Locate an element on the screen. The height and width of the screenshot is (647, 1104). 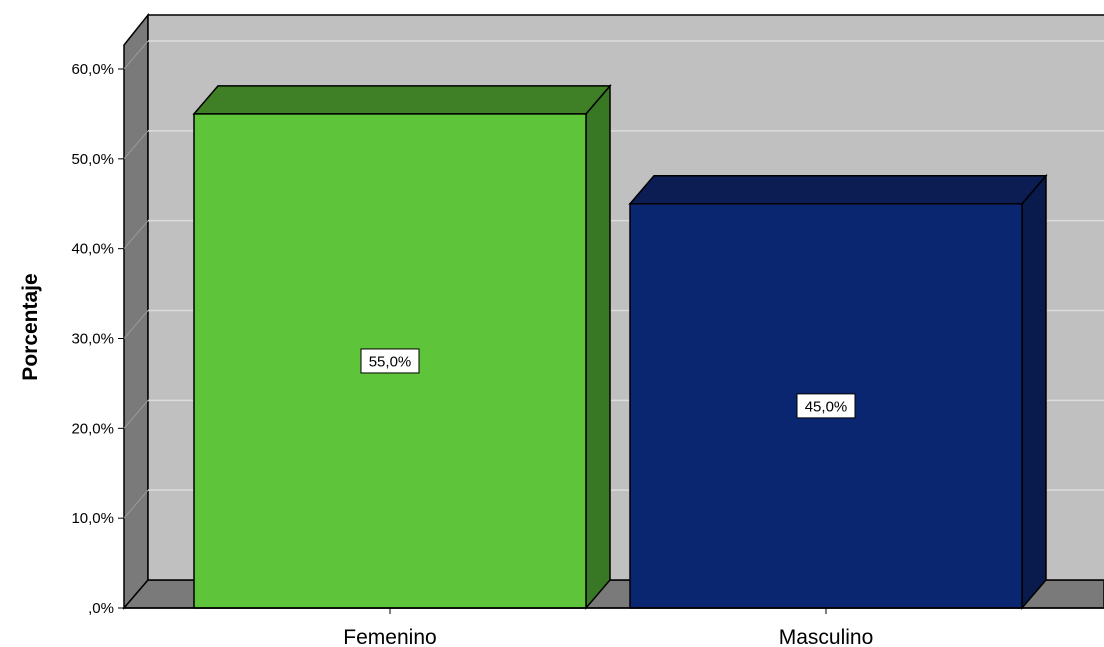
y-tick-label: 30,0% is located at coordinates (92, 339).